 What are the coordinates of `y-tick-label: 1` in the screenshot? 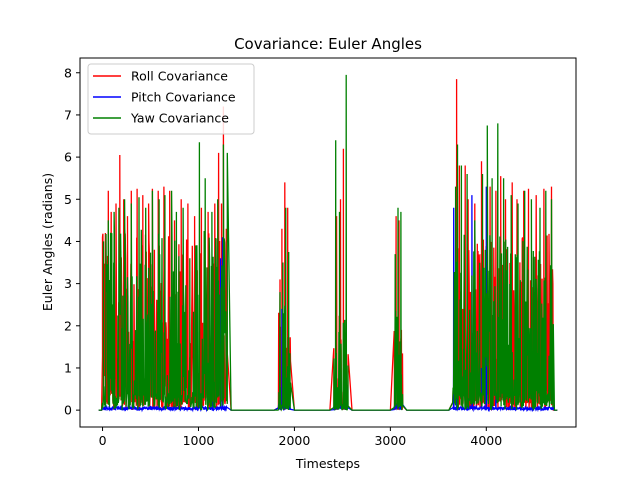 It's located at (68, 367).